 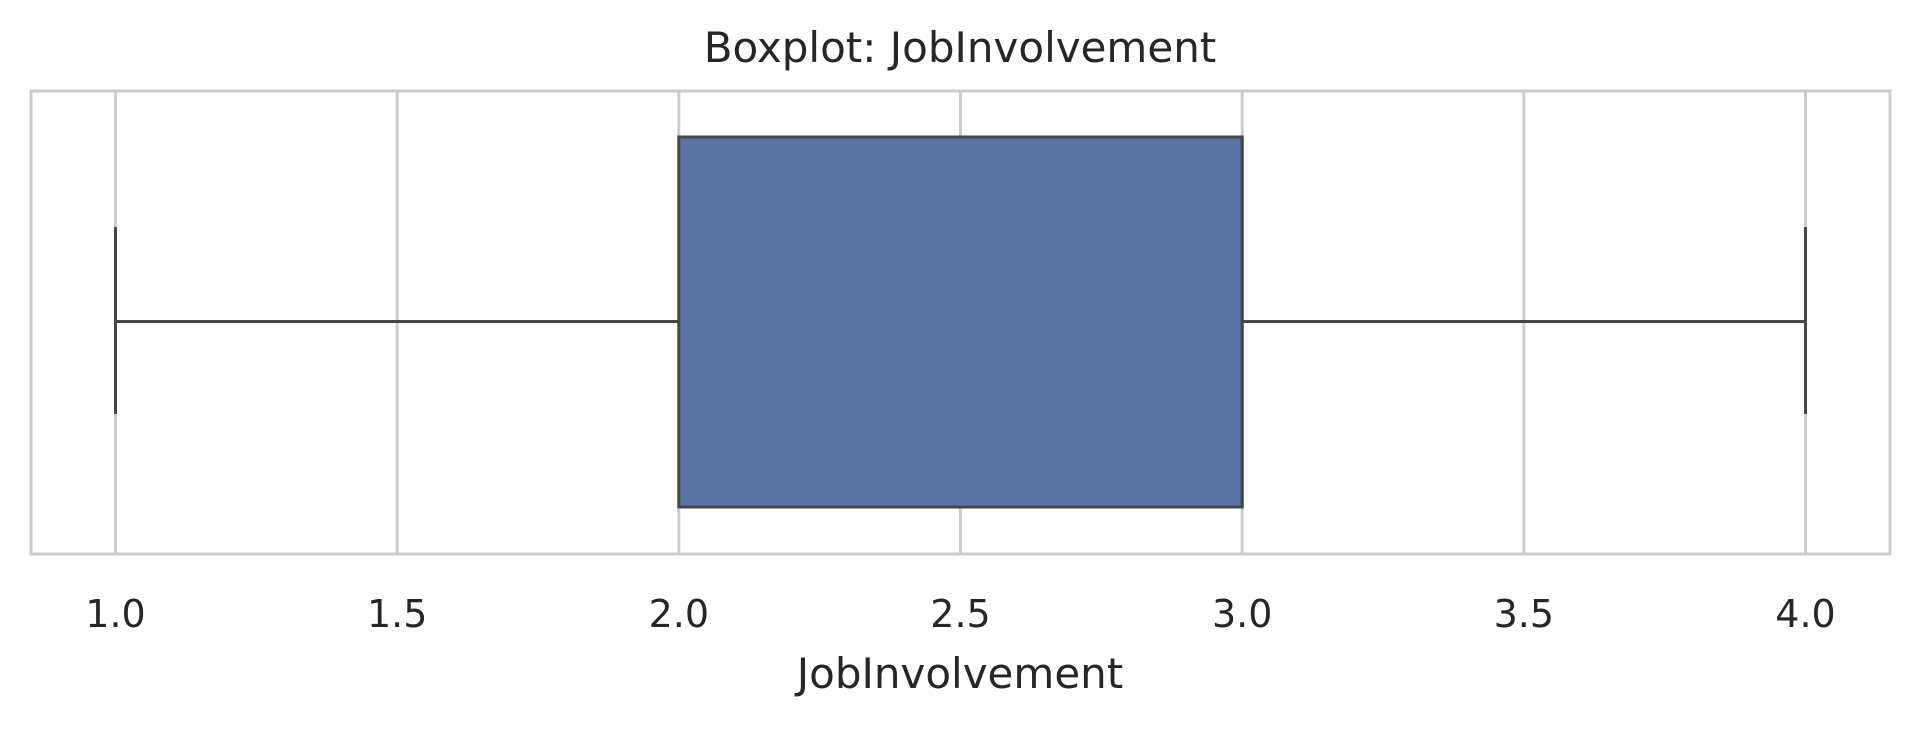 I want to click on x-tick-label: 2.5, so click(x=960, y=614).